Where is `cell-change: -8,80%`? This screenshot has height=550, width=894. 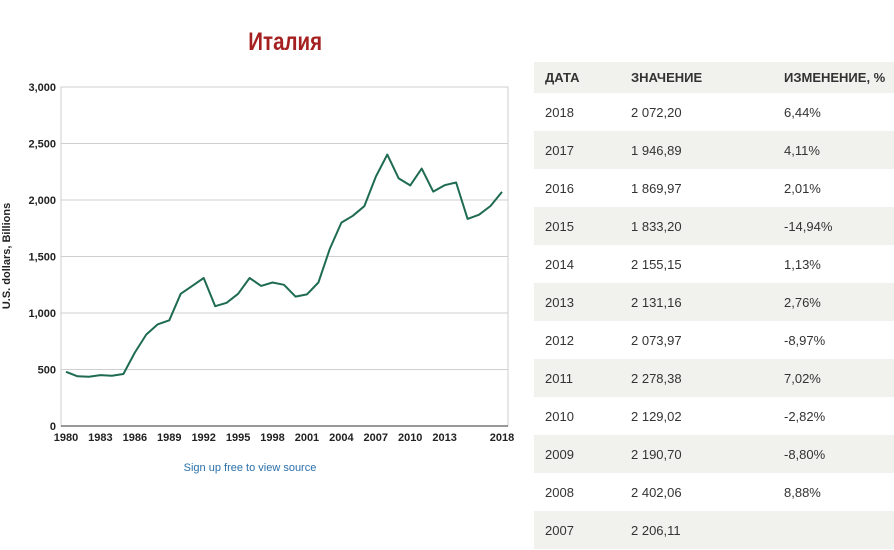
cell-change: -8,80% is located at coordinates (833, 454).